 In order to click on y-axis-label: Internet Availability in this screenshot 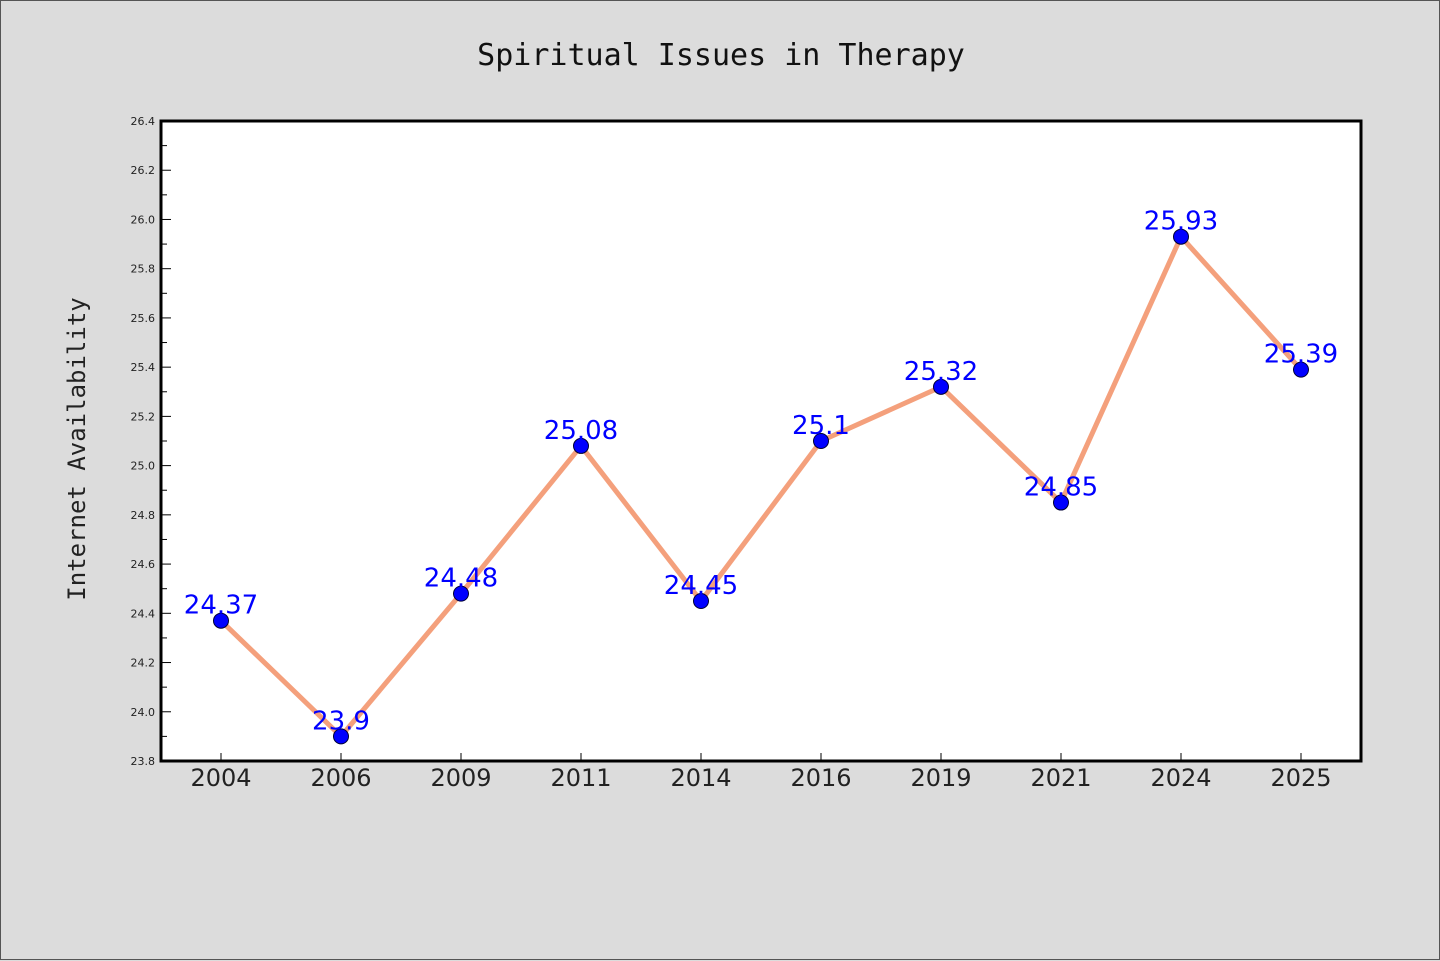, I will do `click(77, 448)`.